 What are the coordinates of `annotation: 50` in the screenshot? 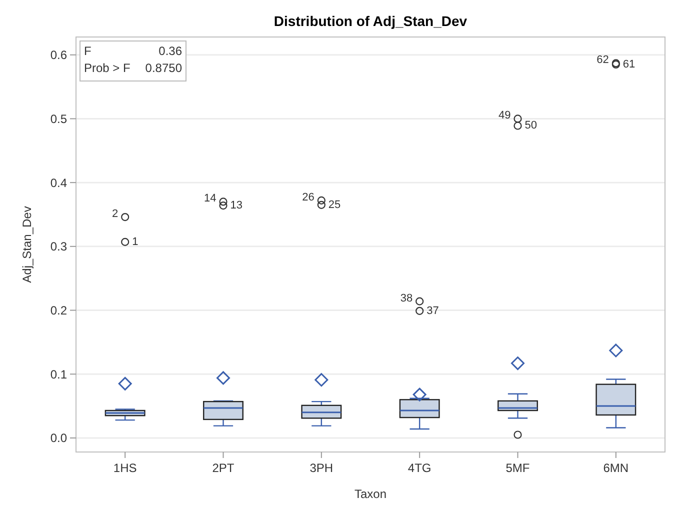 It's located at (530, 126).